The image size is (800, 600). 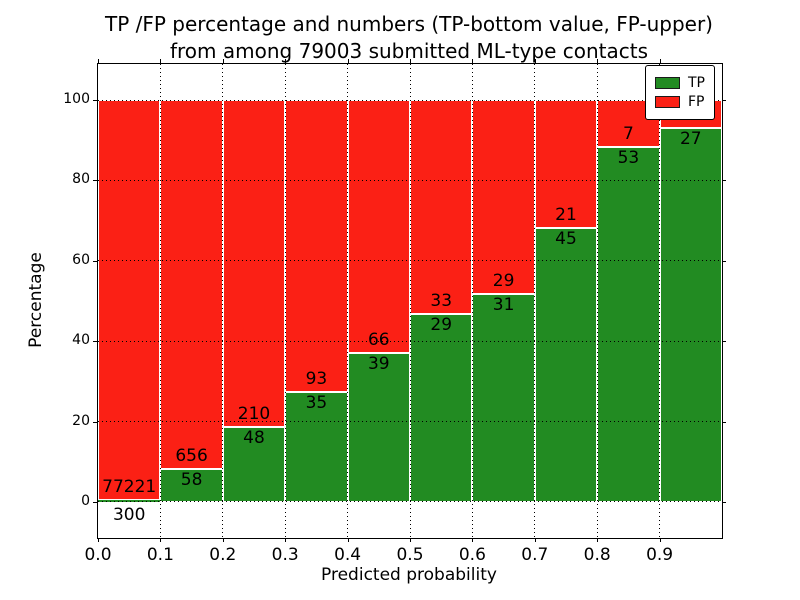 I want to click on x-tick-label: 0.6, so click(x=472, y=555).